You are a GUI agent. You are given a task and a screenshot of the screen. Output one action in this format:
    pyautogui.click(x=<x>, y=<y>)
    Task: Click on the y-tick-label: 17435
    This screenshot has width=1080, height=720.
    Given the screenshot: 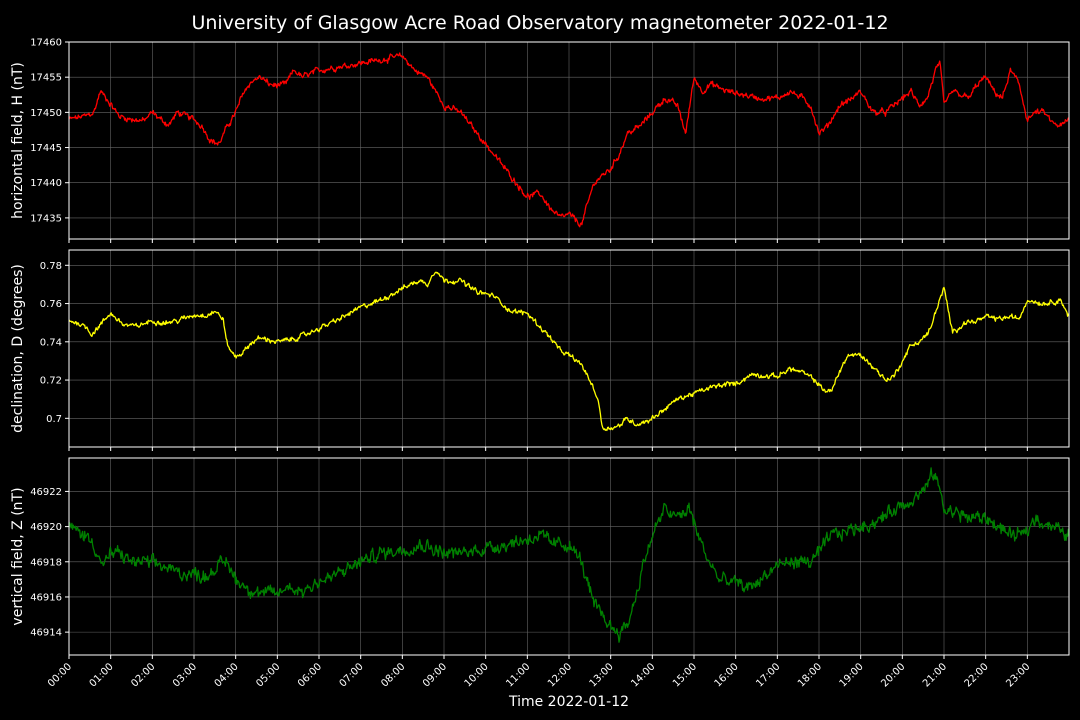 What is the action you would take?
    pyautogui.click(x=46, y=218)
    